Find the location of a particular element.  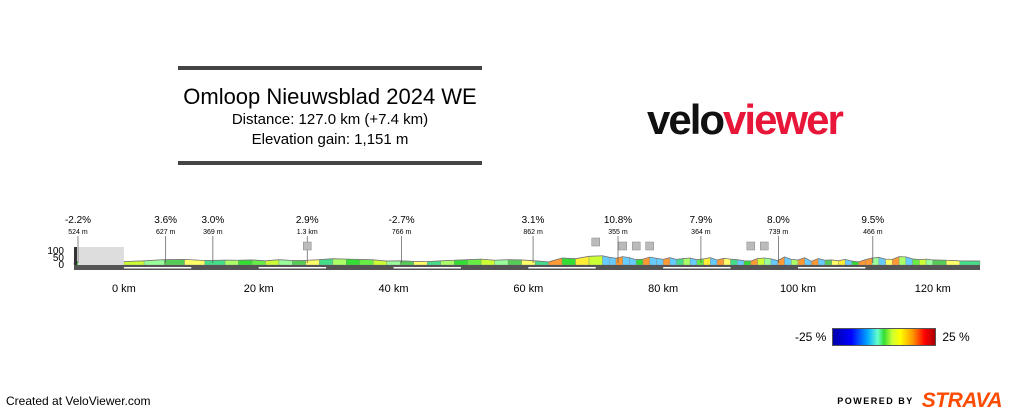

climb-grade-label: 10.8% is located at coordinates (618, 220).